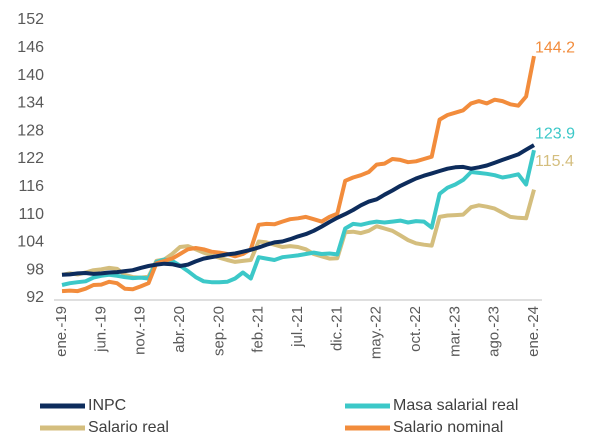 This screenshot has width=589, height=436. Describe the element at coordinates (454, 331) in the screenshot. I see `x-tick-label: mar.-23` at that location.